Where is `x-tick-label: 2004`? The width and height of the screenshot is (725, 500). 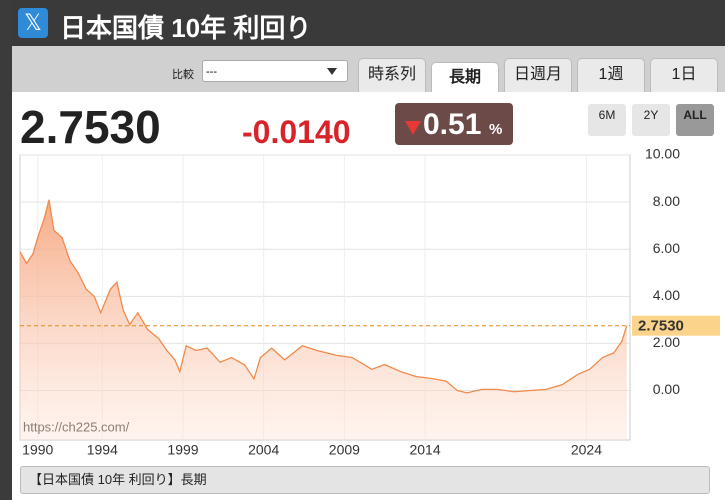
x-tick-label: 2004 is located at coordinates (263, 450).